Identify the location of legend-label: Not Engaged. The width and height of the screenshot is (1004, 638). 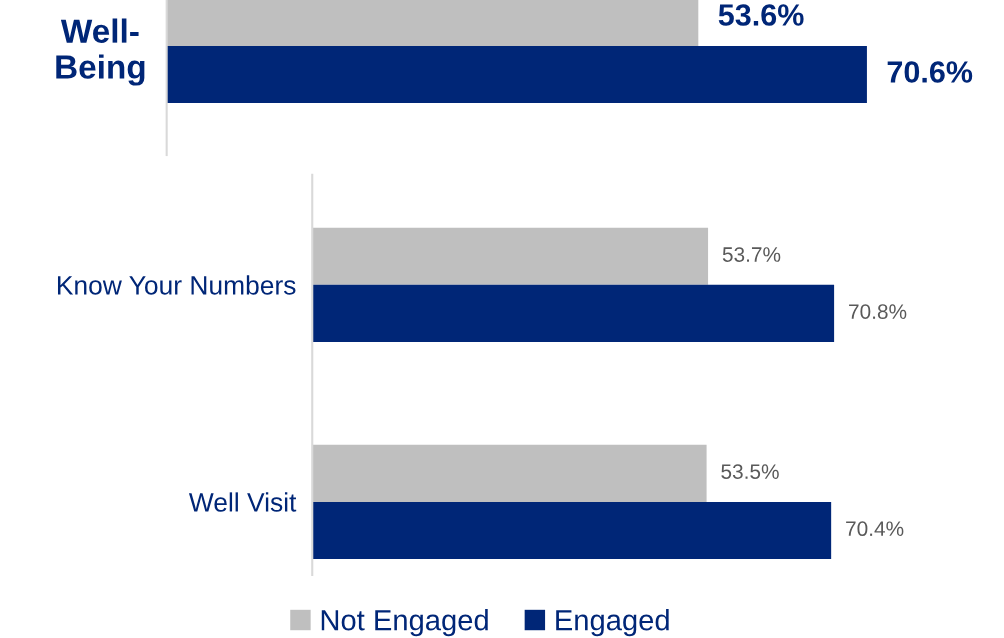
(404, 623).